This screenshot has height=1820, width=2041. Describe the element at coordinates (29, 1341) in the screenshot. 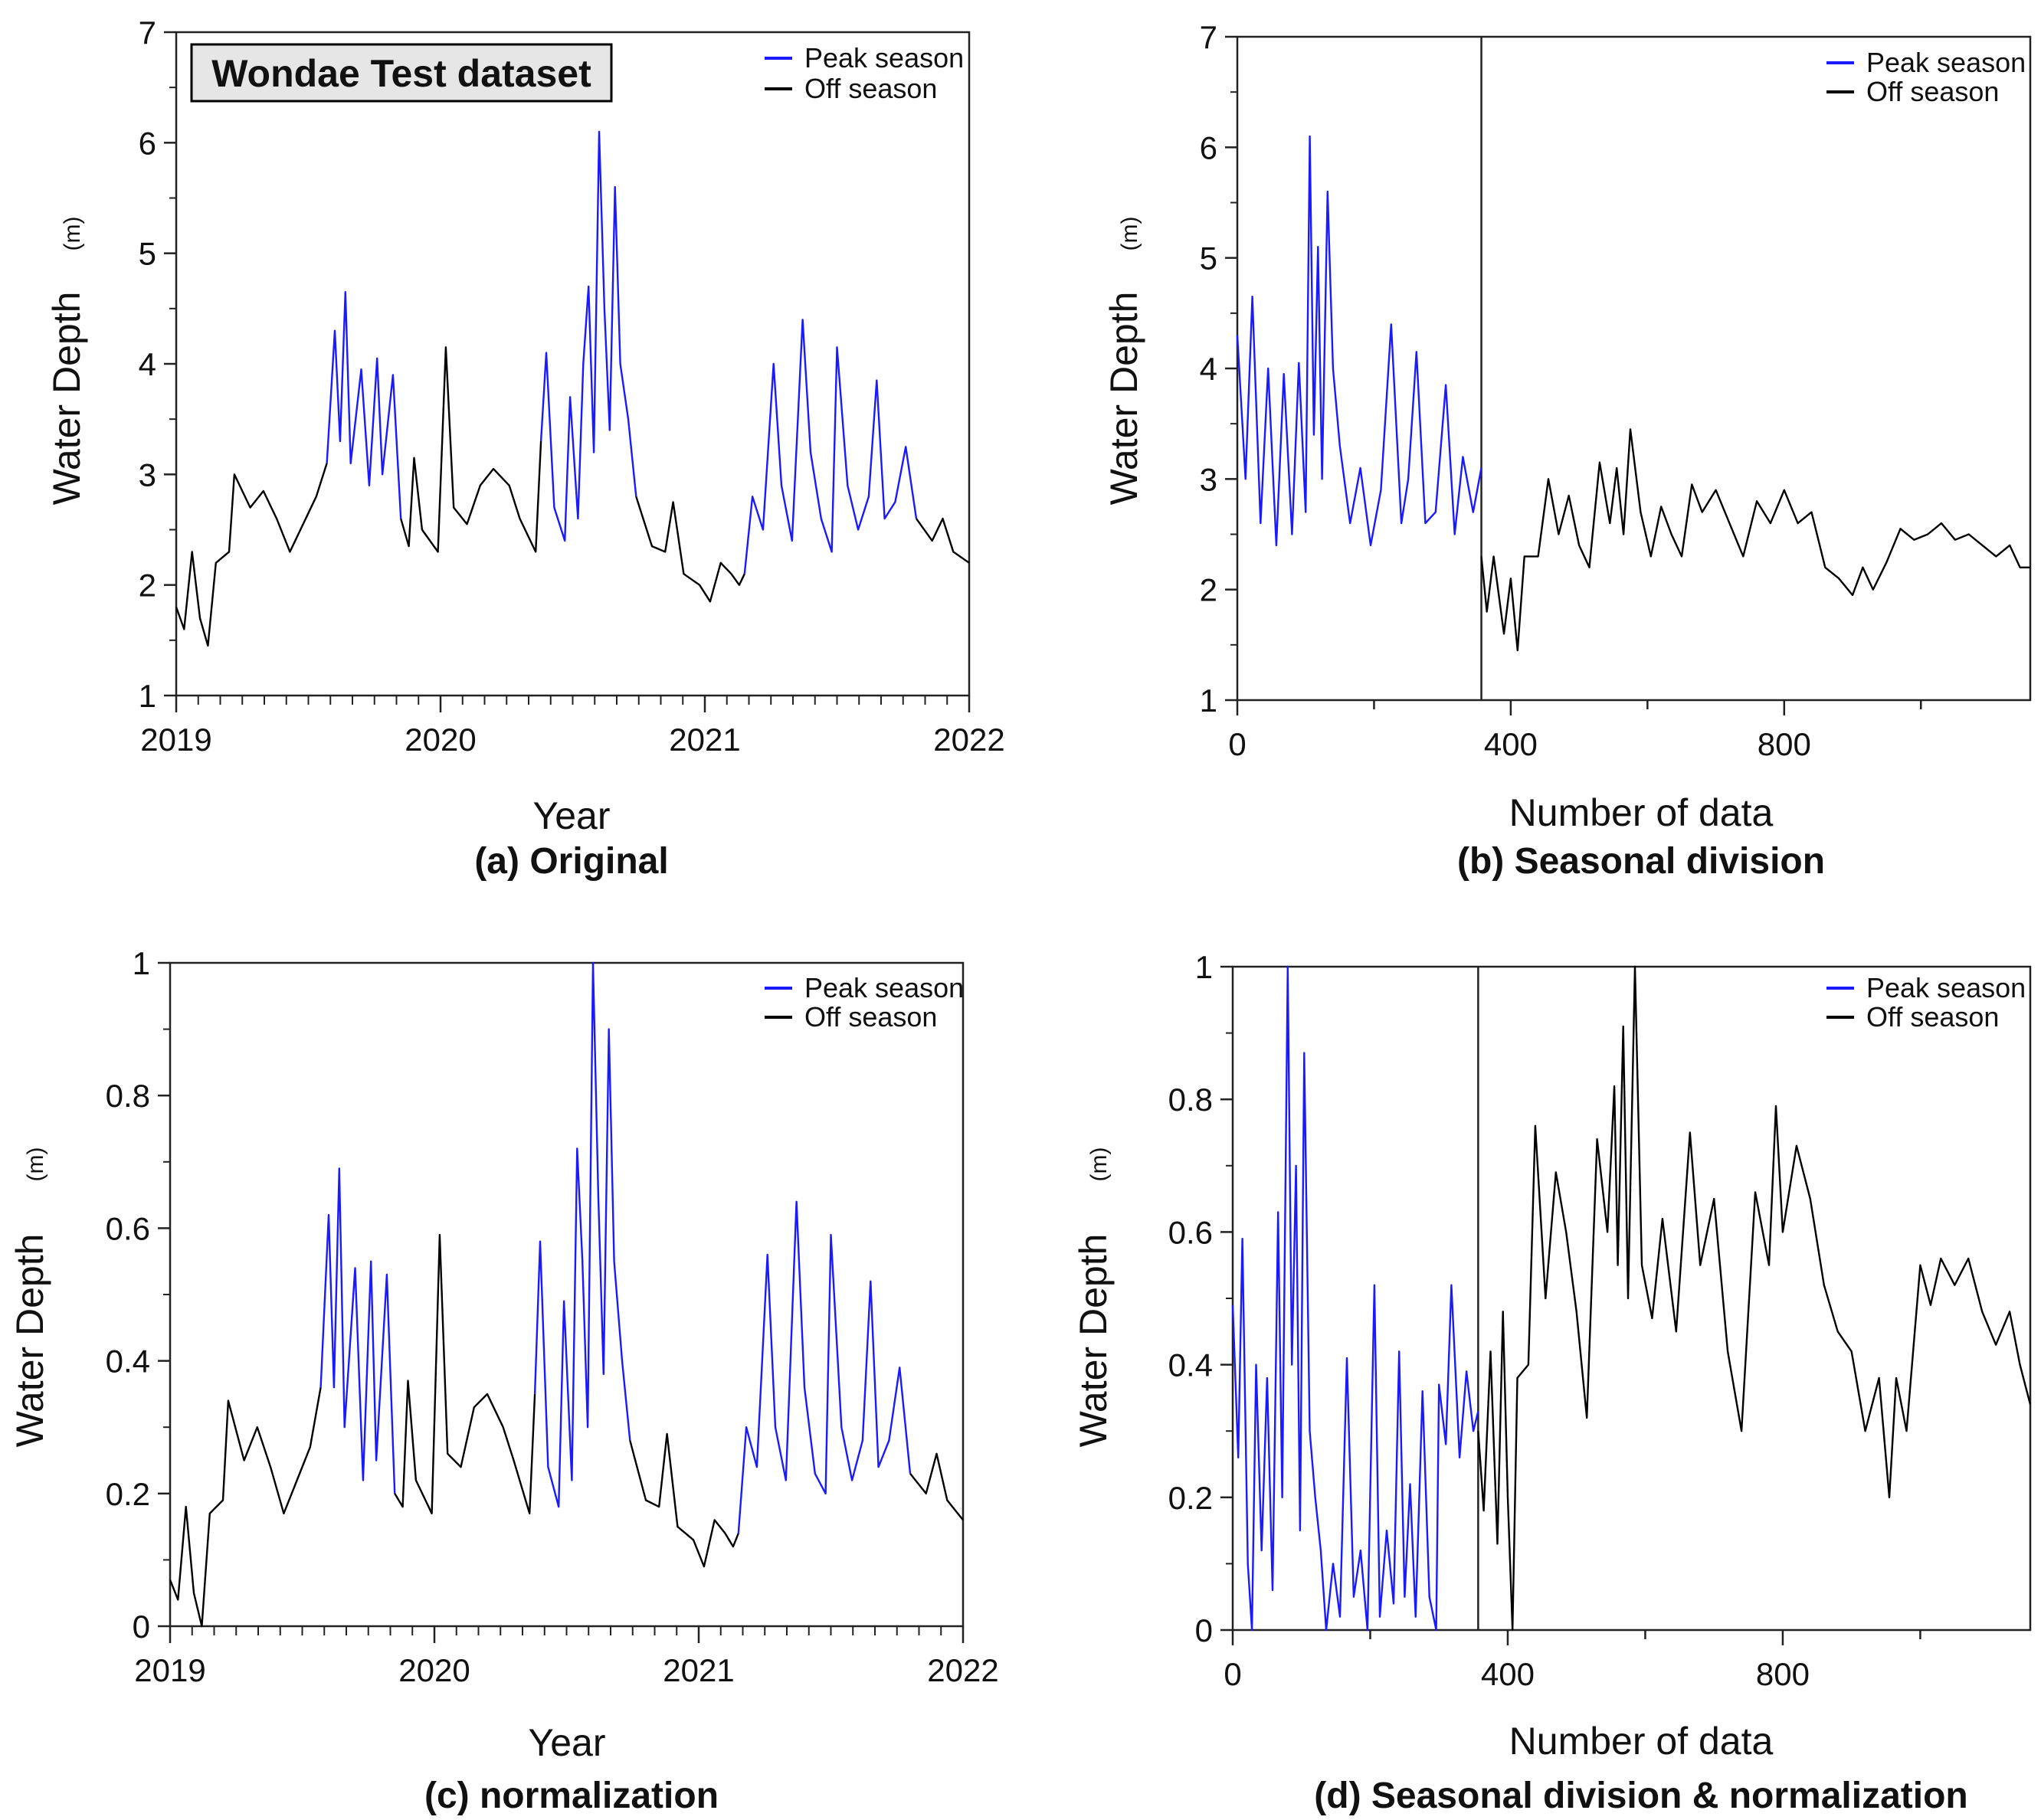

I see `panel-c-y-axis-title: Water Depth` at that location.